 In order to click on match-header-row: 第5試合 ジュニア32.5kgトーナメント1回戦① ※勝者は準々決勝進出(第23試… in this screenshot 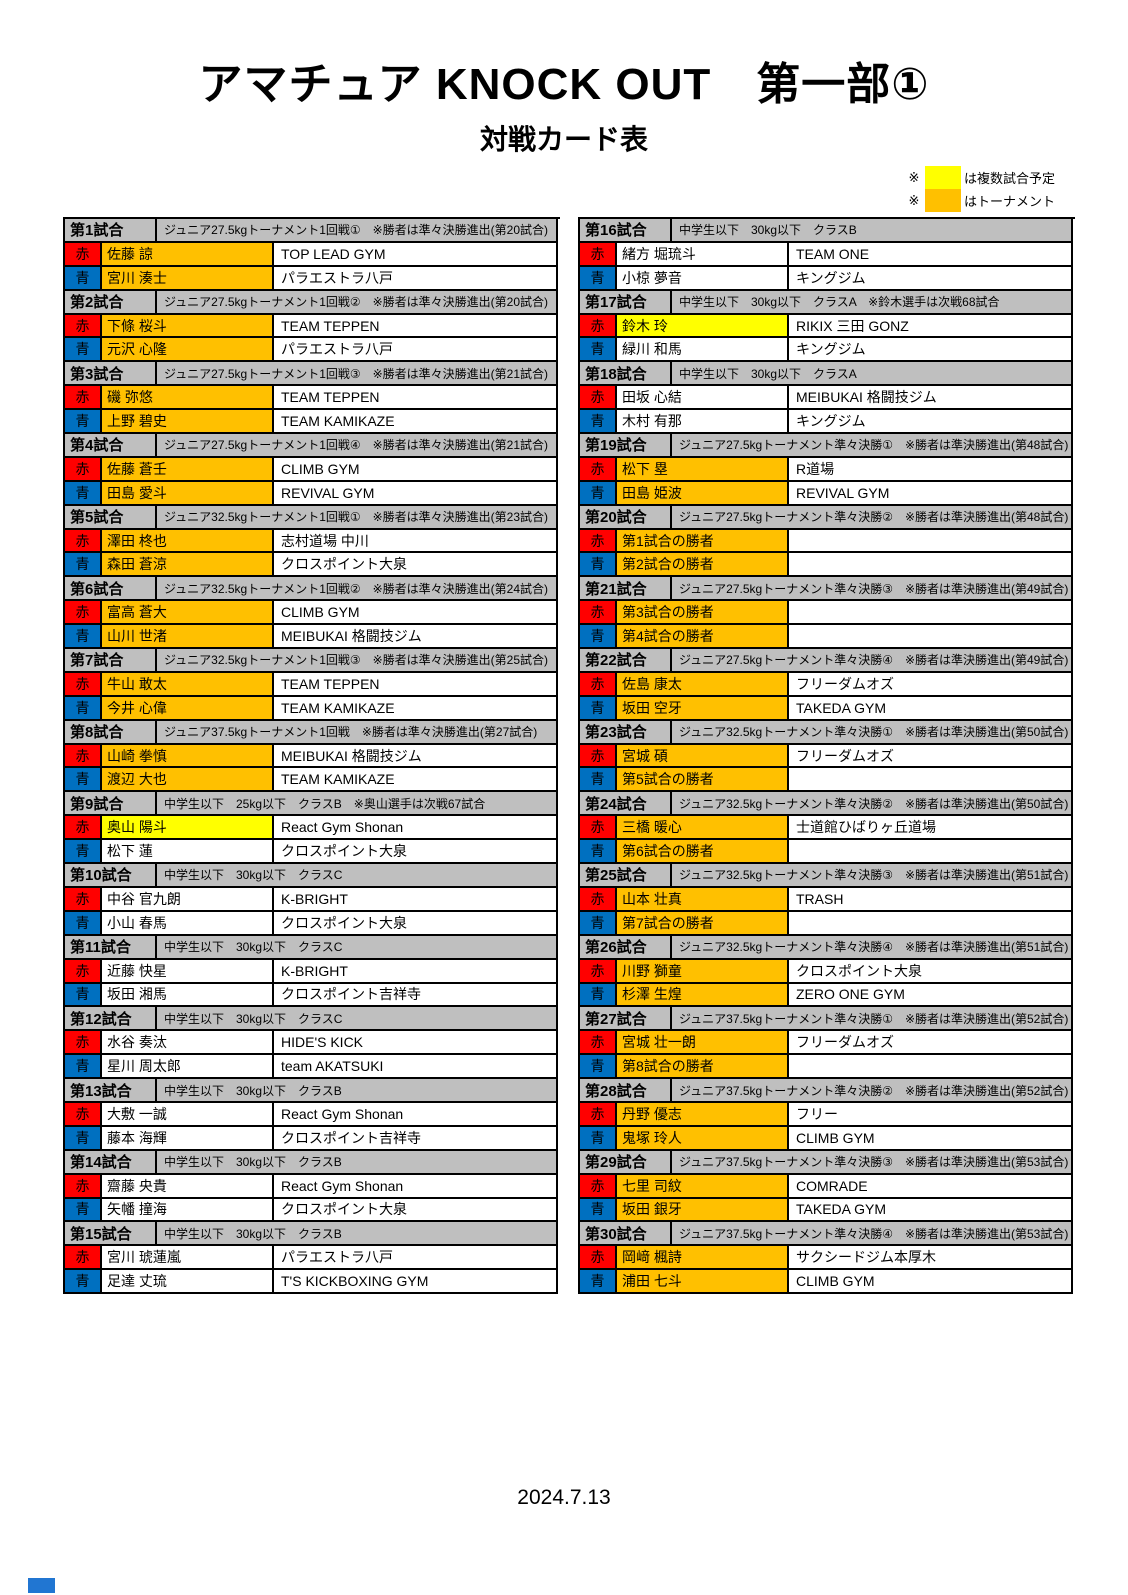, I will do `click(312, 517)`.